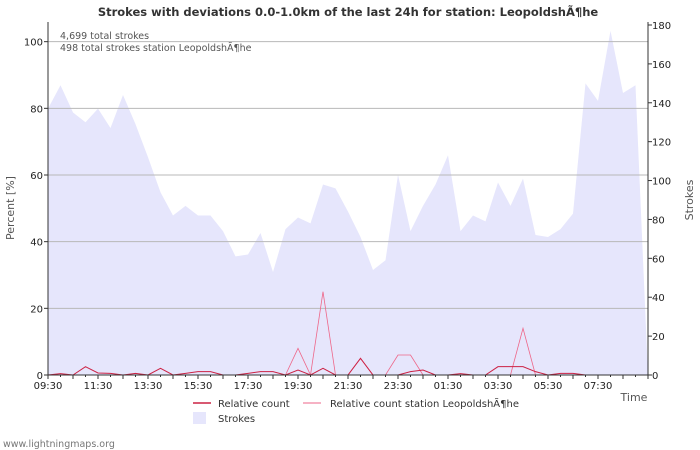 The height and width of the screenshot is (450, 700). What do you see at coordinates (661, 104) in the screenshot?
I see `y-tick-label-right: 140` at bounding box center [661, 104].